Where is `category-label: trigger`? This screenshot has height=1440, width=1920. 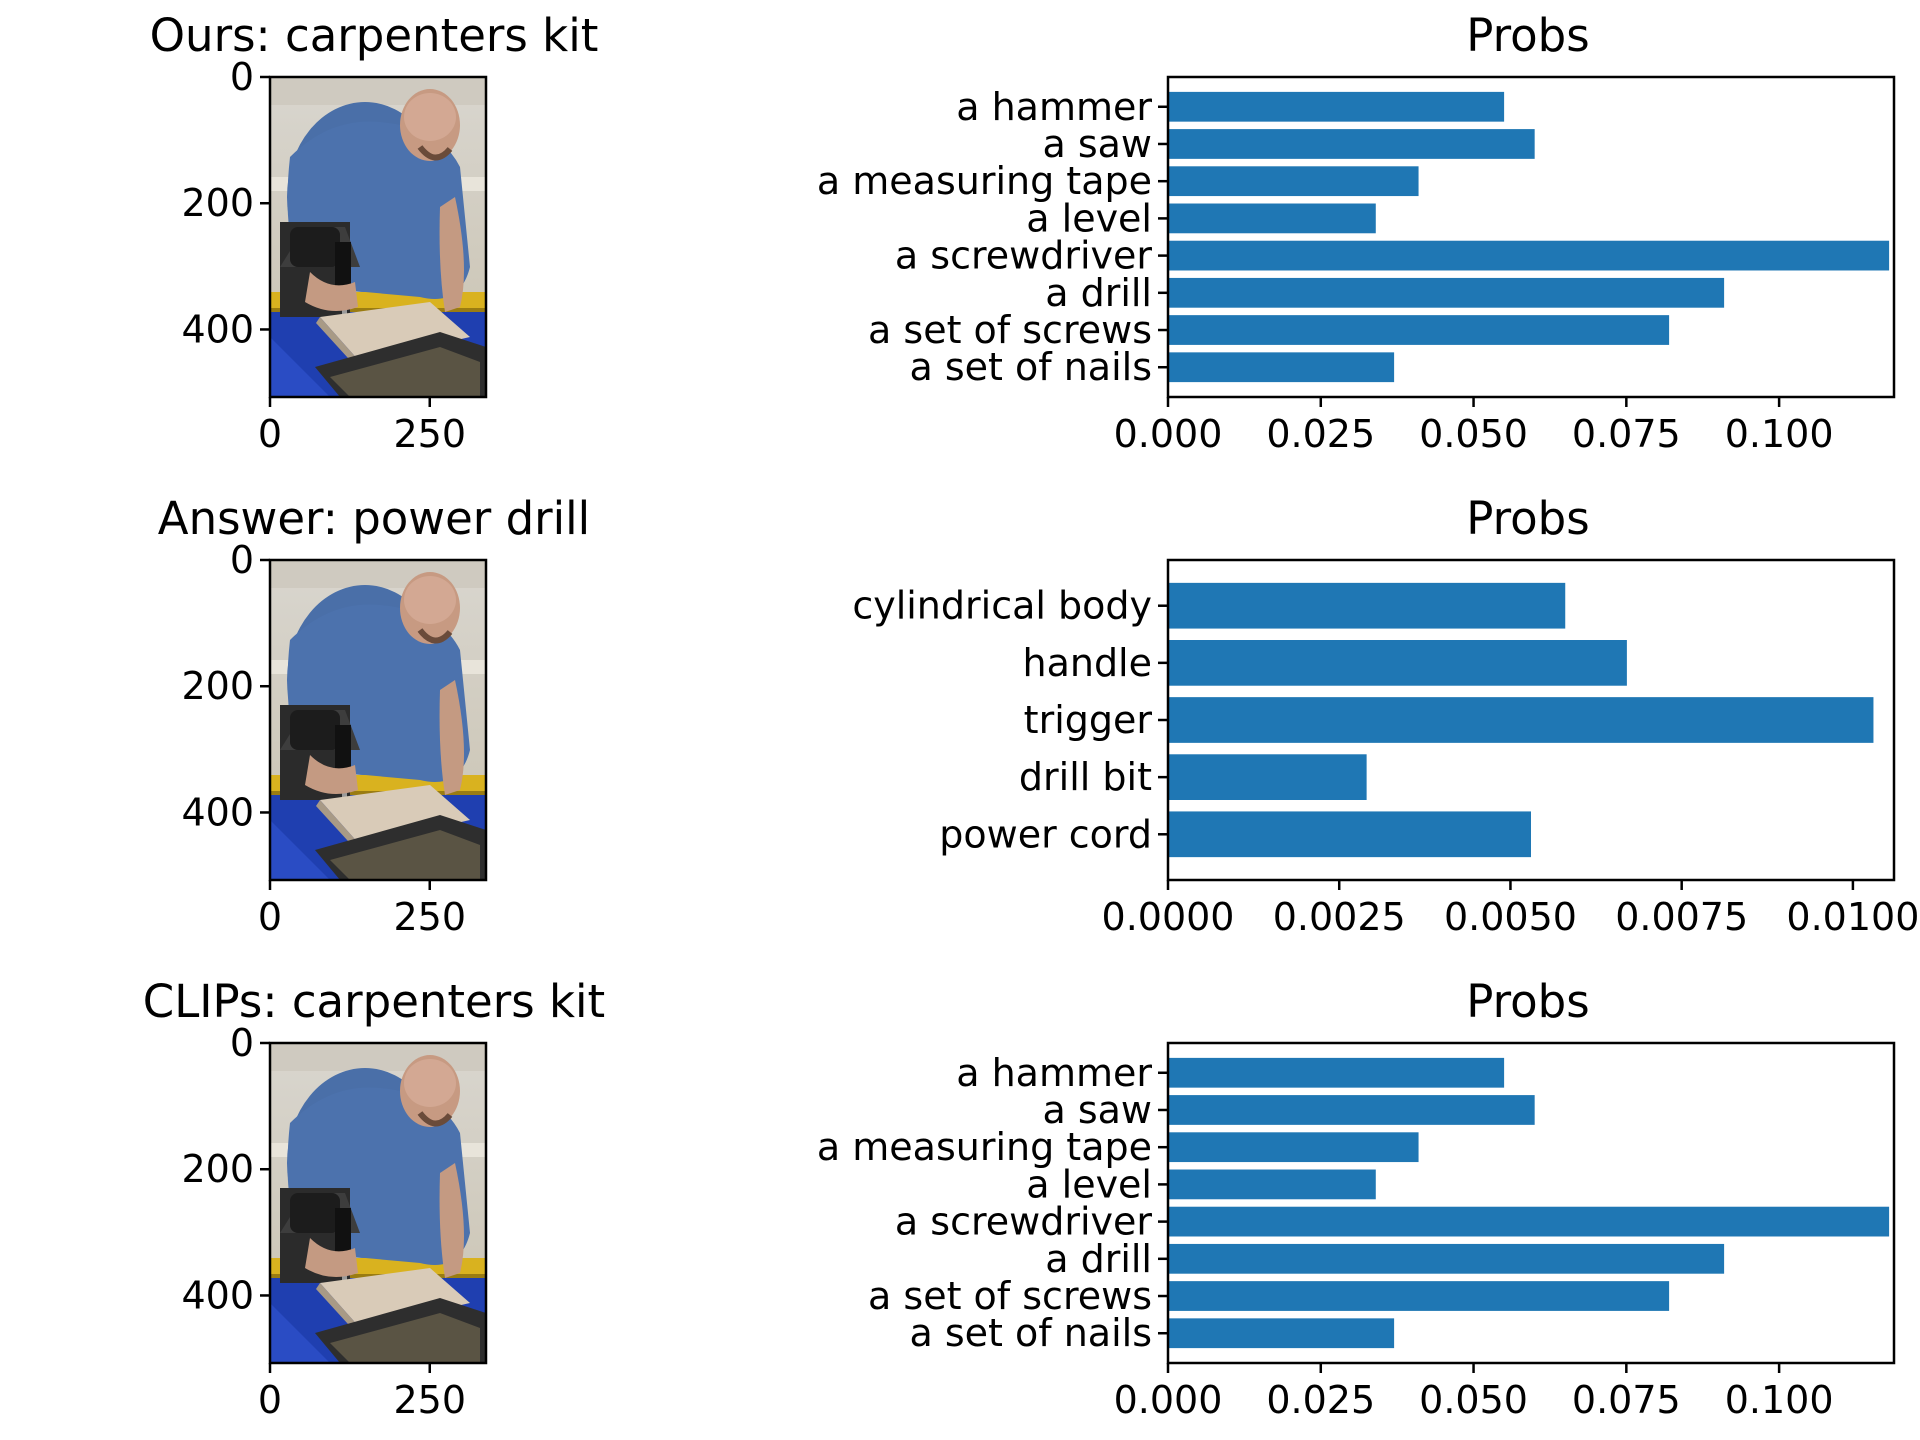
category-label: trigger is located at coordinates (1088, 720).